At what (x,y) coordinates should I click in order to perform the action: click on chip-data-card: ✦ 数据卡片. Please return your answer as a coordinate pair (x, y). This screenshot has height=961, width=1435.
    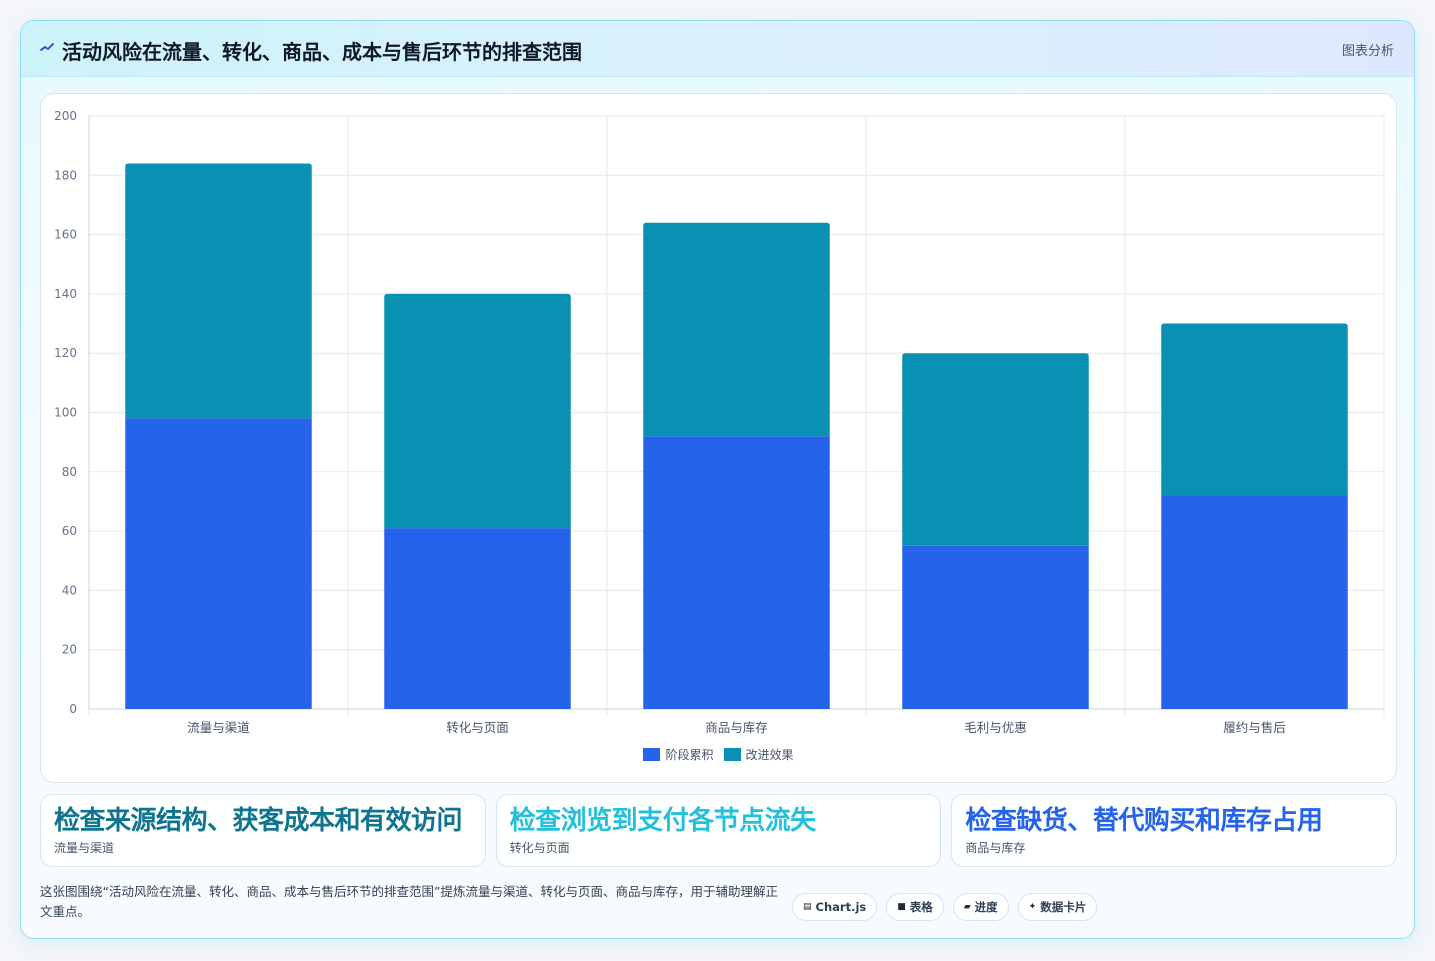
    Looking at the image, I should click on (1057, 907).